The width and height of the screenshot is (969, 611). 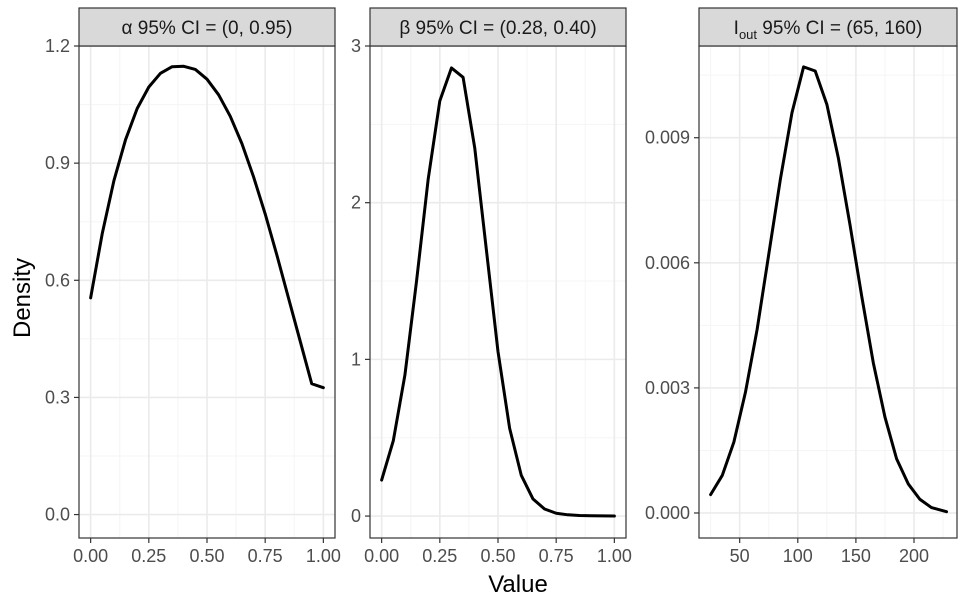 What do you see at coordinates (57, 397) in the screenshot?
I see `y-tick-label: 0.3` at bounding box center [57, 397].